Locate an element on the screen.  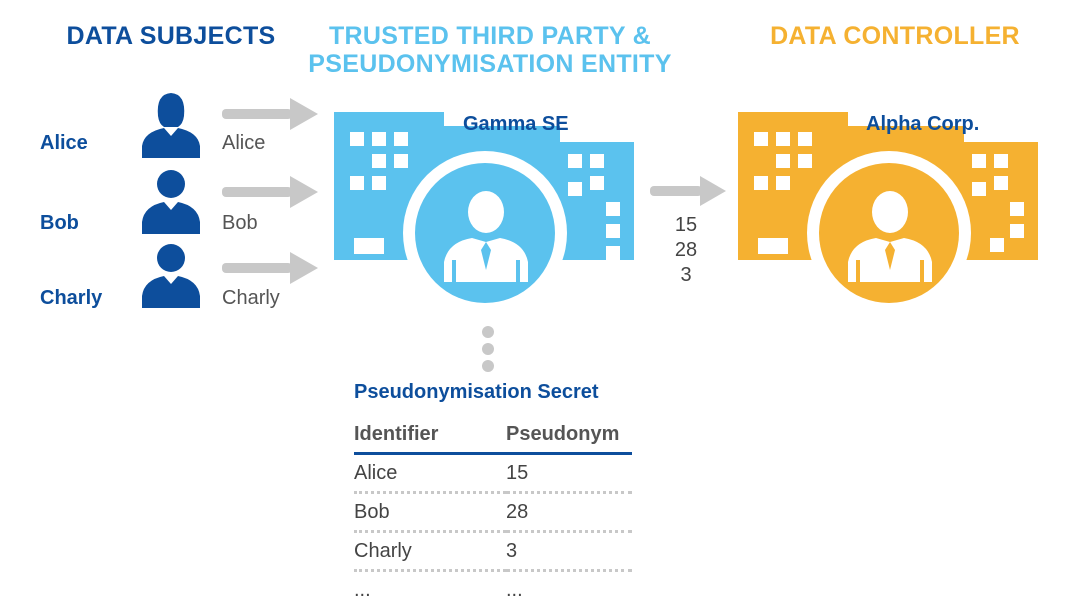
secret-table-header: Identifier Pseudonym is located at coordinates (493, 437).